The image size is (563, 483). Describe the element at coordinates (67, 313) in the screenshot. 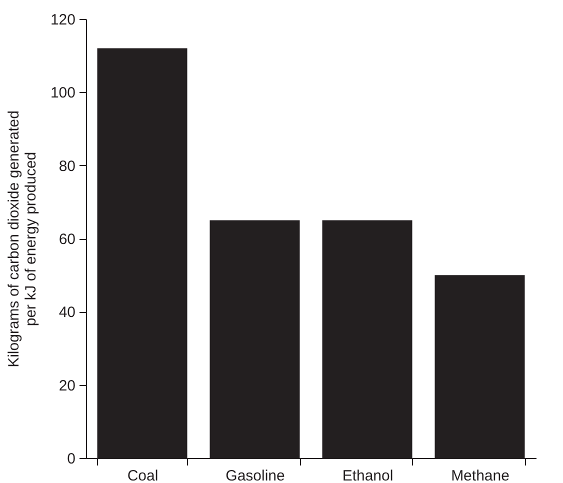

I see `y-tick-label: 40` at that location.